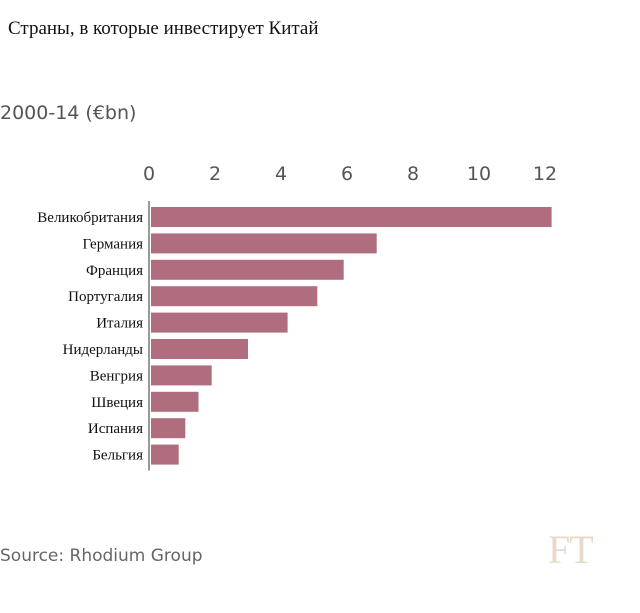 This screenshot has height=613, width=640. Describe the element at coordinates (347, 174) in the screenshot. I see `x-tick-label: 6` at that location.